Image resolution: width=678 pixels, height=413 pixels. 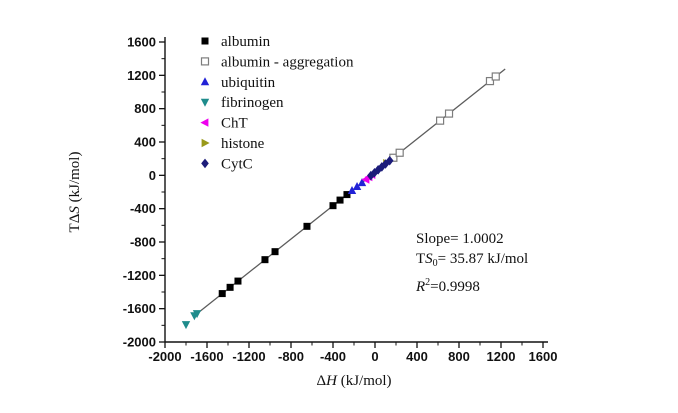 I want to click on legend-label: albumin, so click(x=246, y=42).